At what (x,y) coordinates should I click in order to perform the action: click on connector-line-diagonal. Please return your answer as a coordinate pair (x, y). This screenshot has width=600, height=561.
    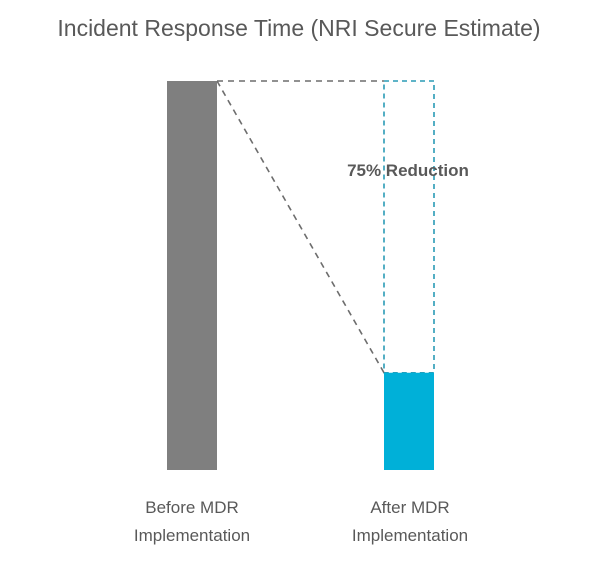
    Looking at the image, I should click on (300, 227).